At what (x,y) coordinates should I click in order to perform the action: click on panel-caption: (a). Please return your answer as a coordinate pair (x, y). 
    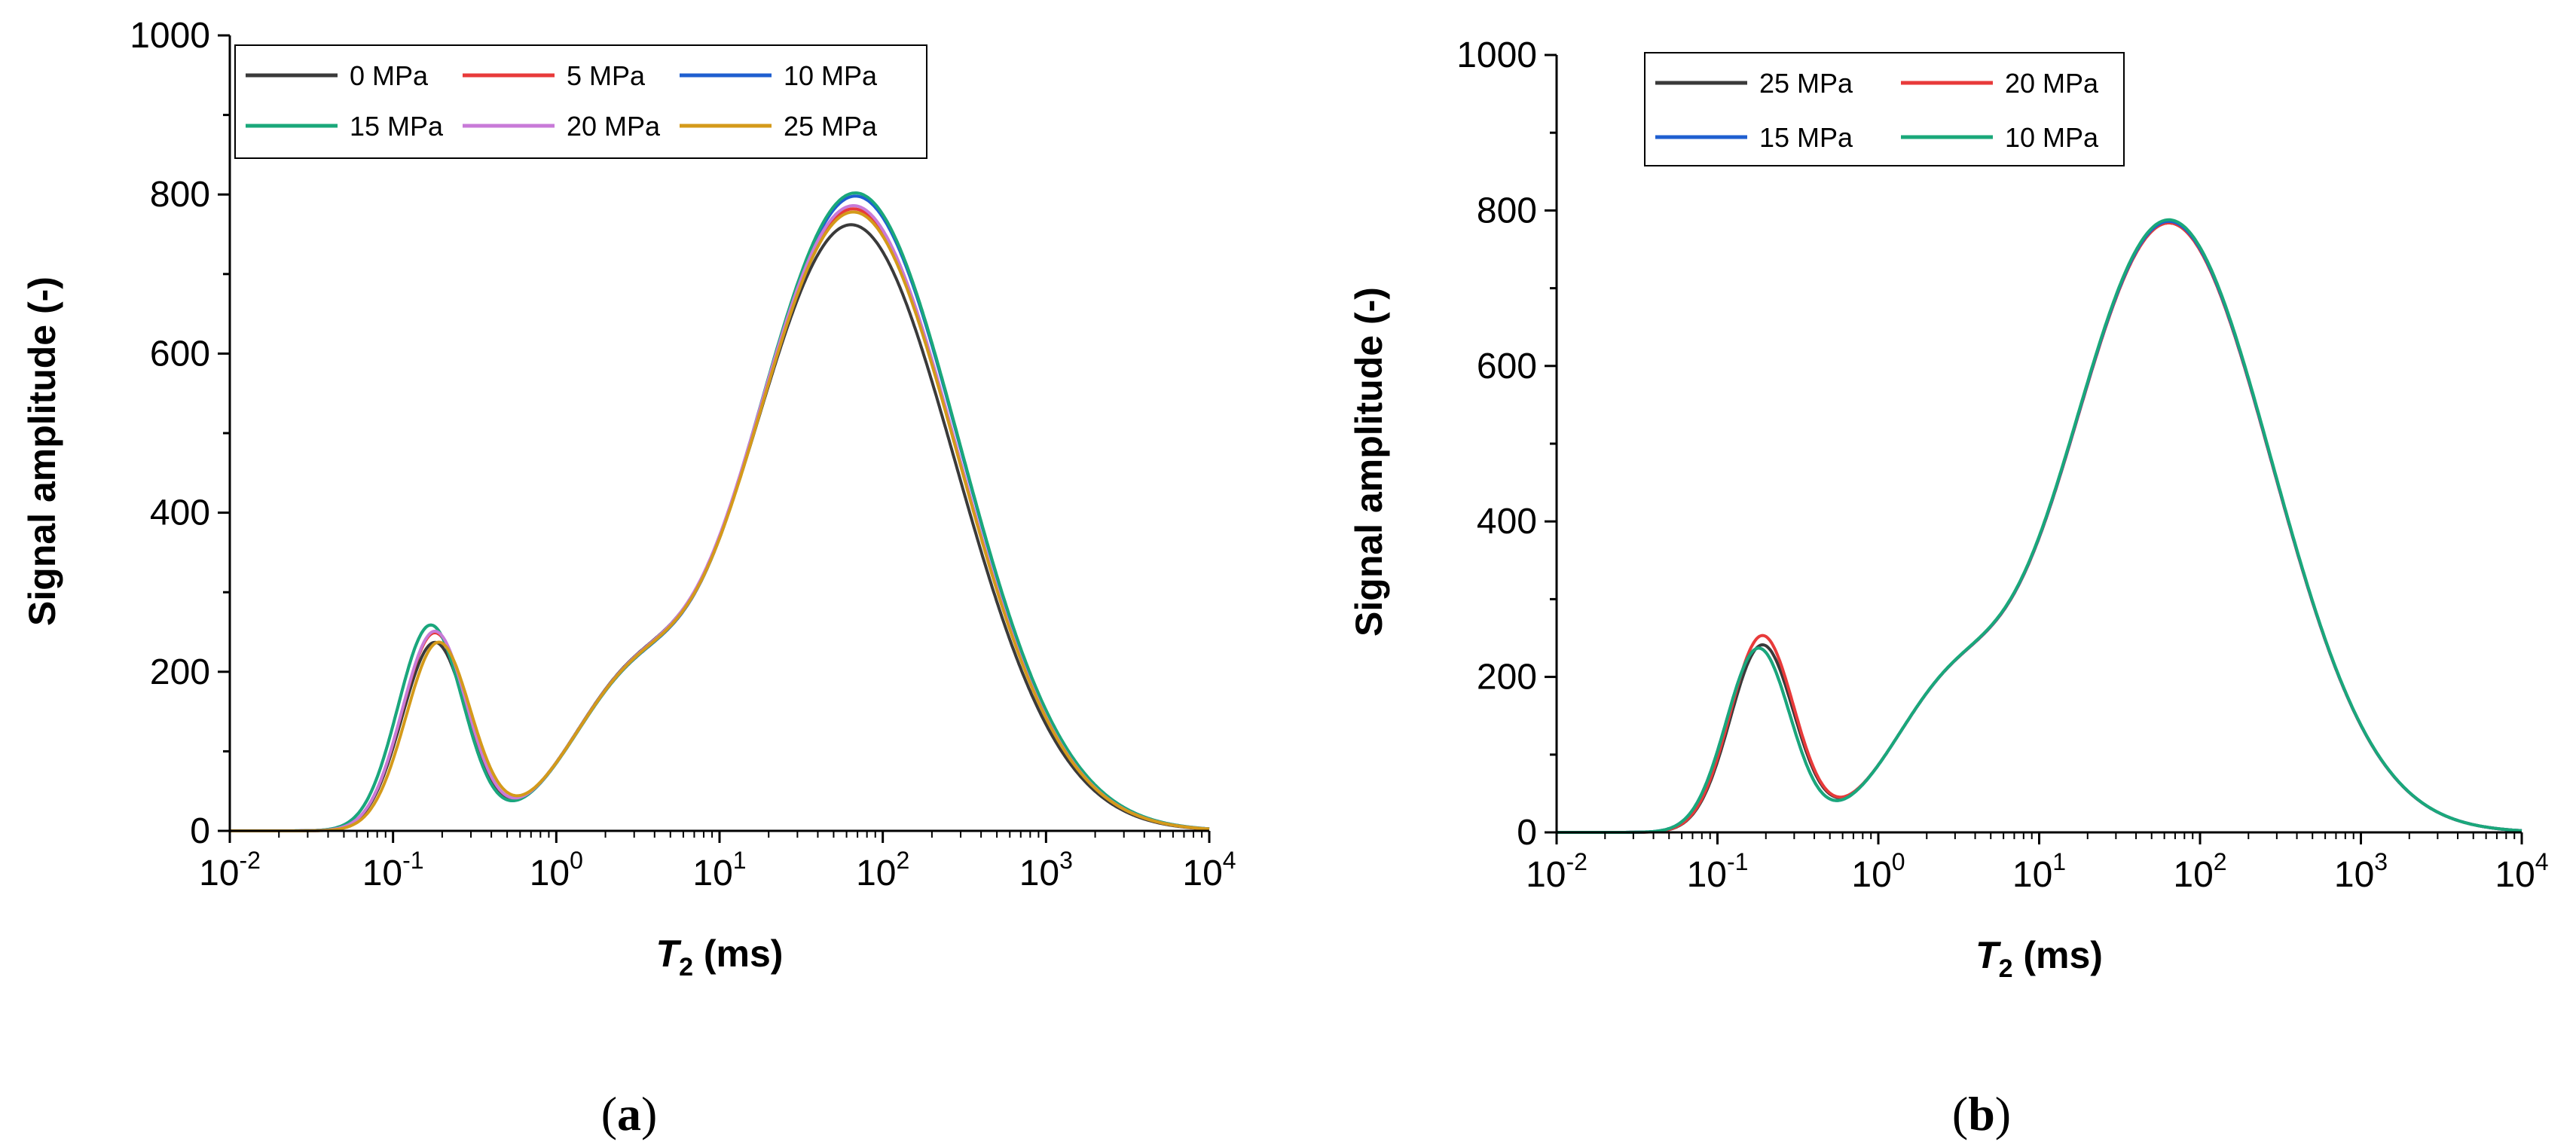
    Looking at the image, I should click on (629, 1113).